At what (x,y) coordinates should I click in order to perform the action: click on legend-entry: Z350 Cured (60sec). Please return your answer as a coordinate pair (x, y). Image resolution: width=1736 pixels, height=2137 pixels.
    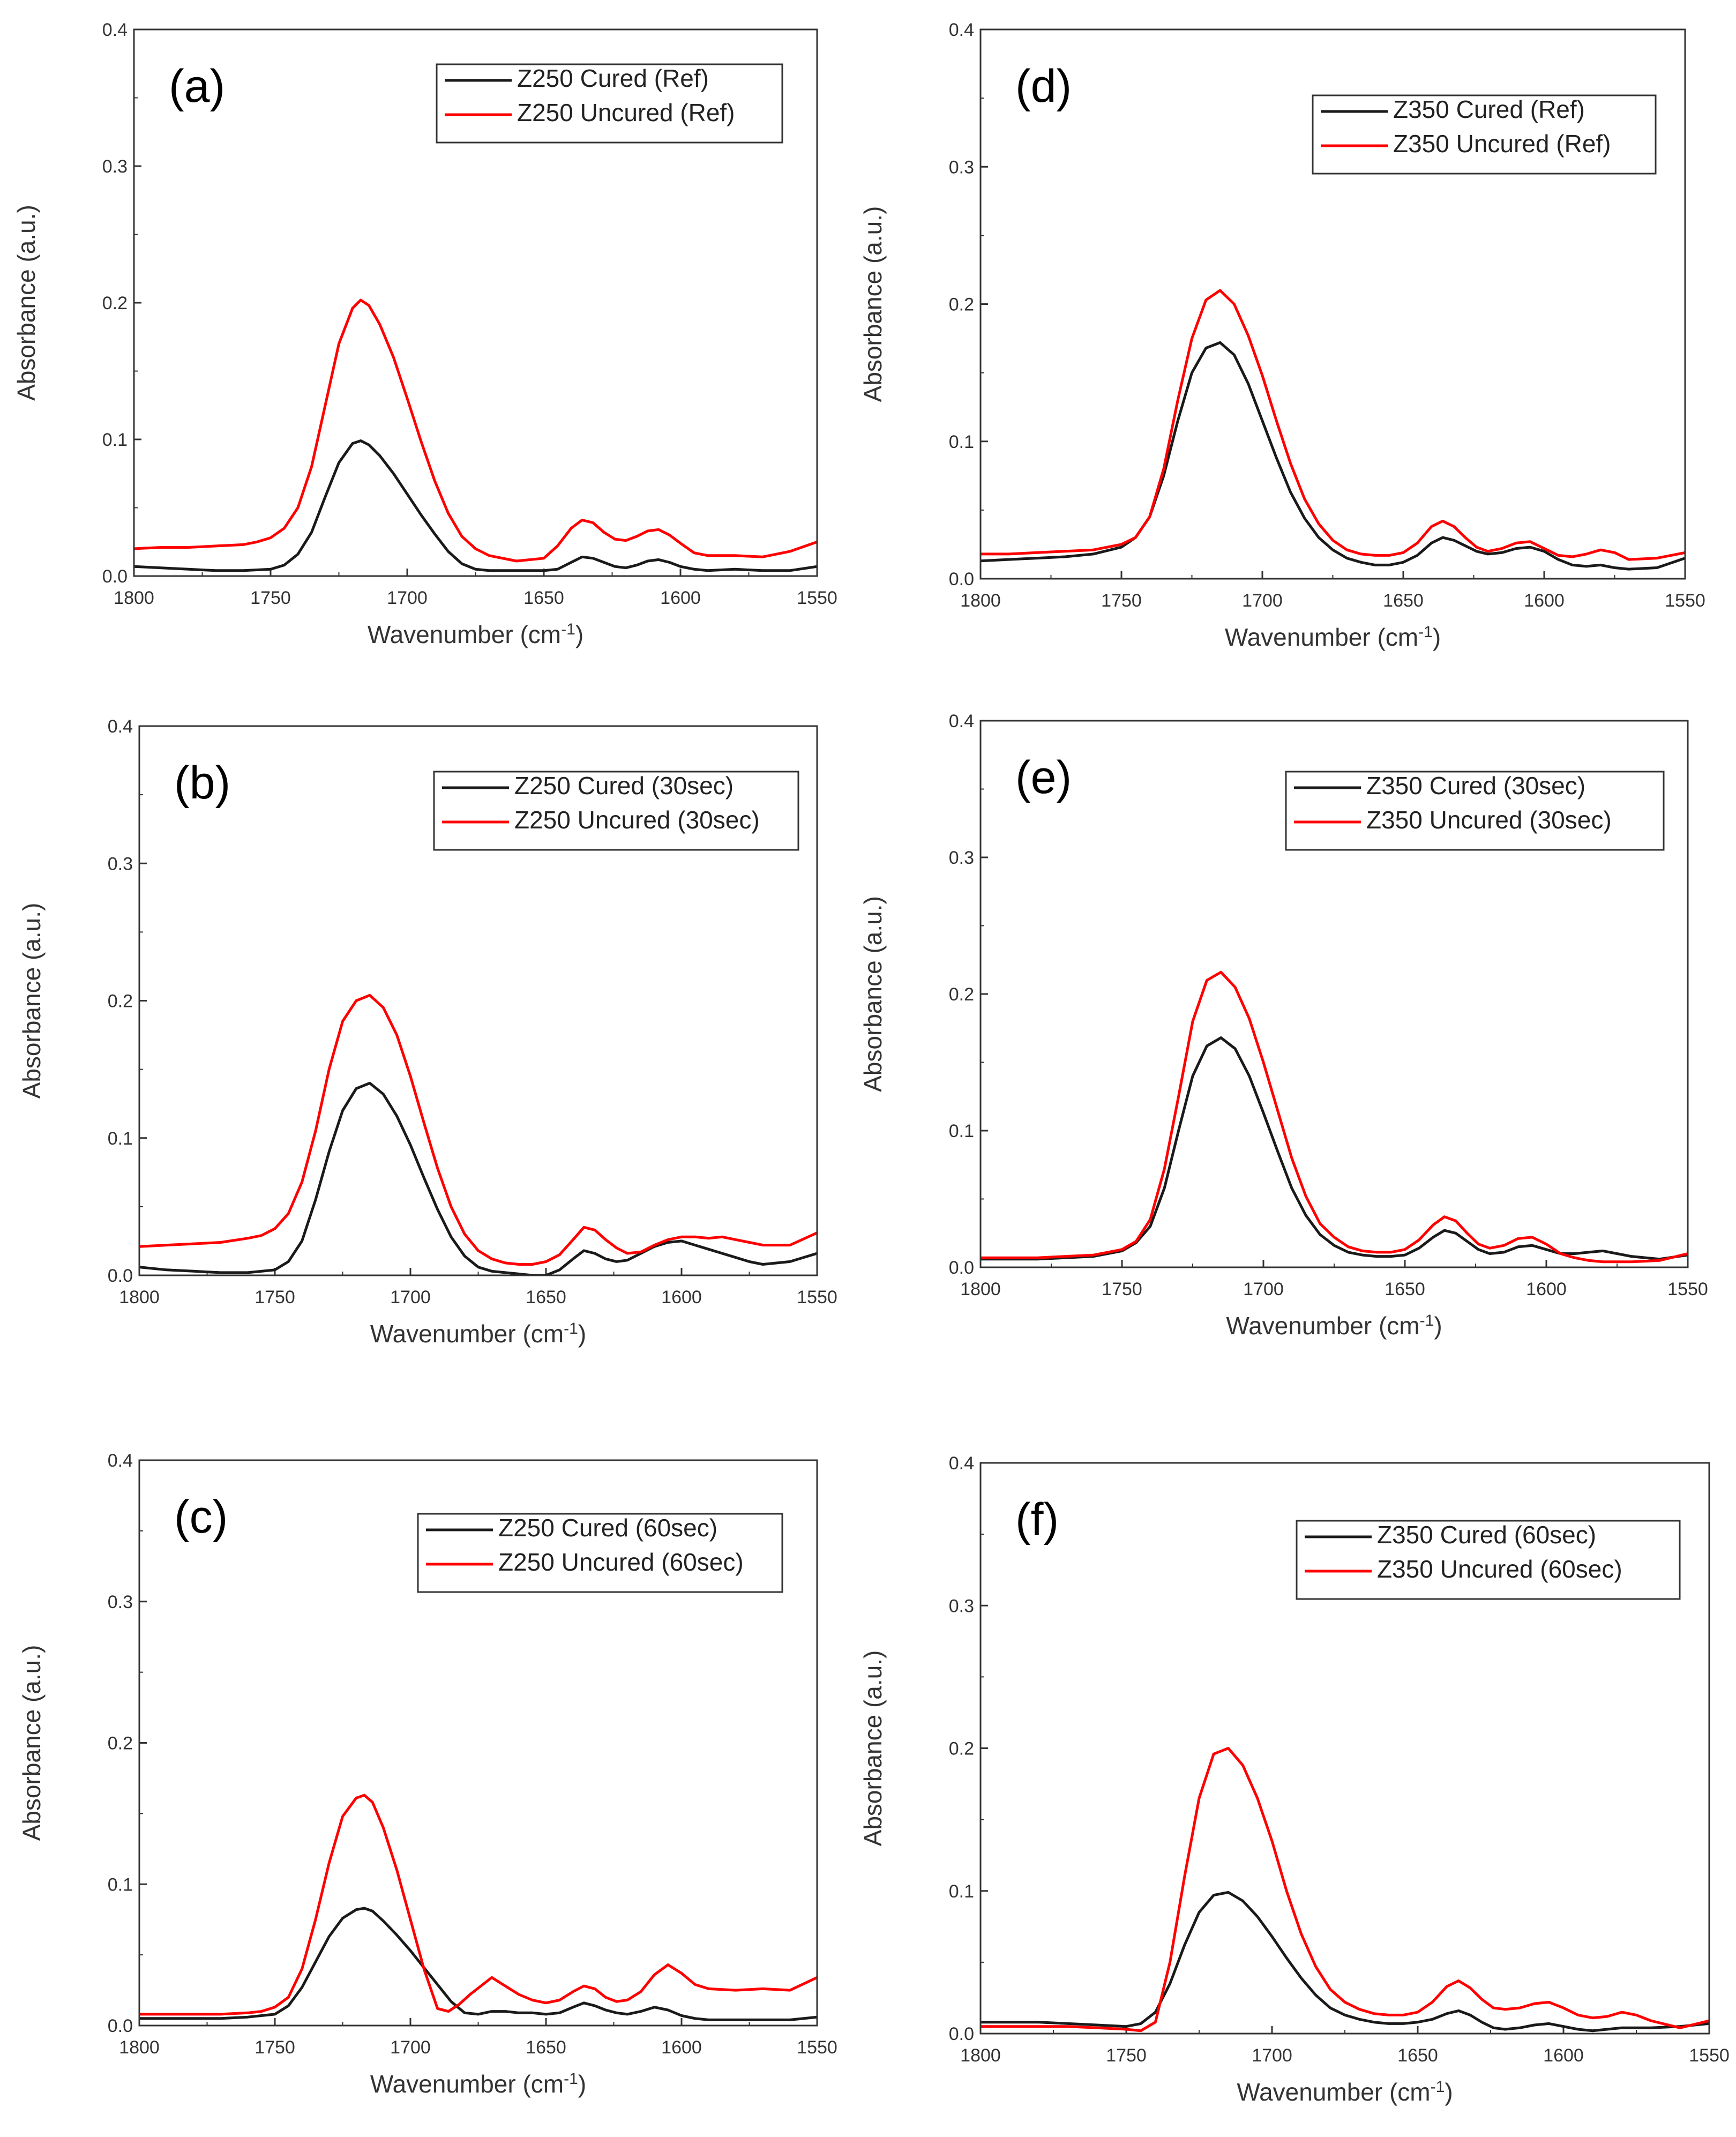
    Looking at the image, I should click on (1486, 1535).